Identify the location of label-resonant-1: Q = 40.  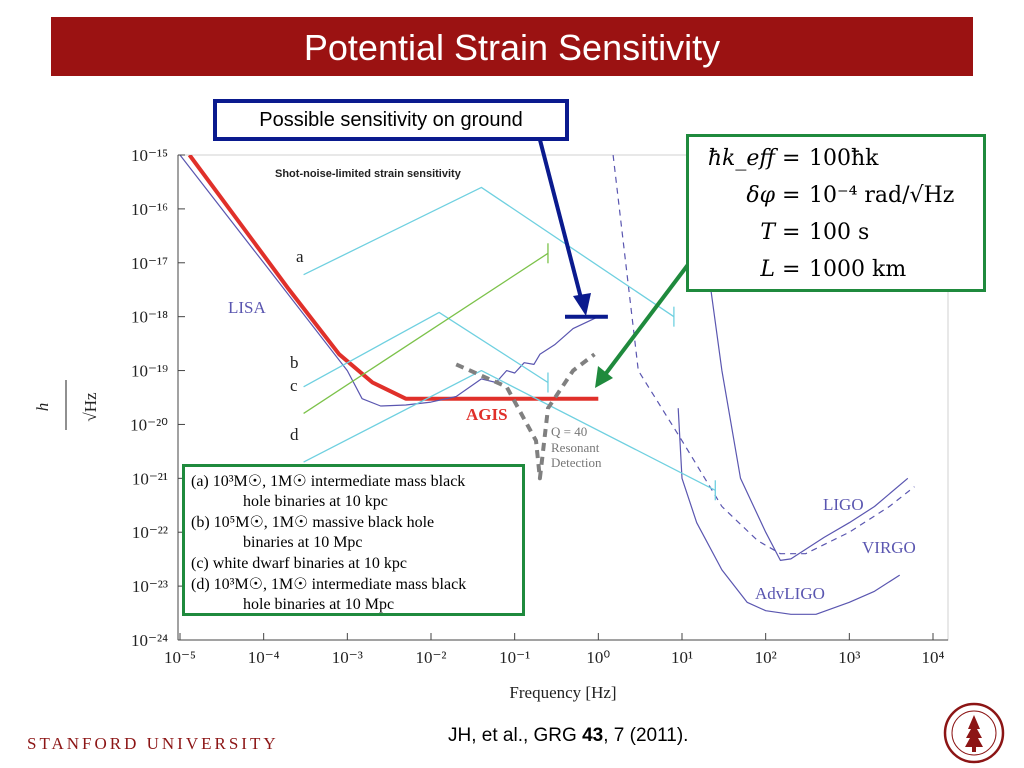
(569, 431).